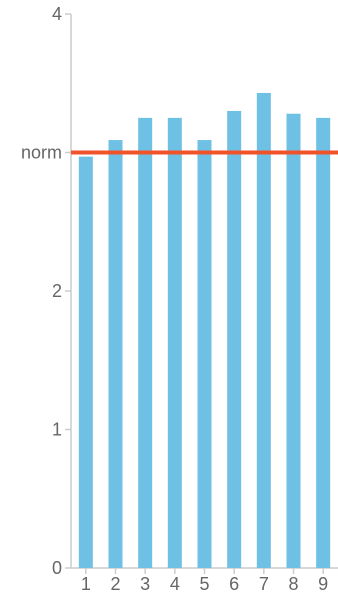  What do you see at coordinates (57, 568) in the screenshot?
I see `y-tick-label: 0` at bounding box center [57, 568].